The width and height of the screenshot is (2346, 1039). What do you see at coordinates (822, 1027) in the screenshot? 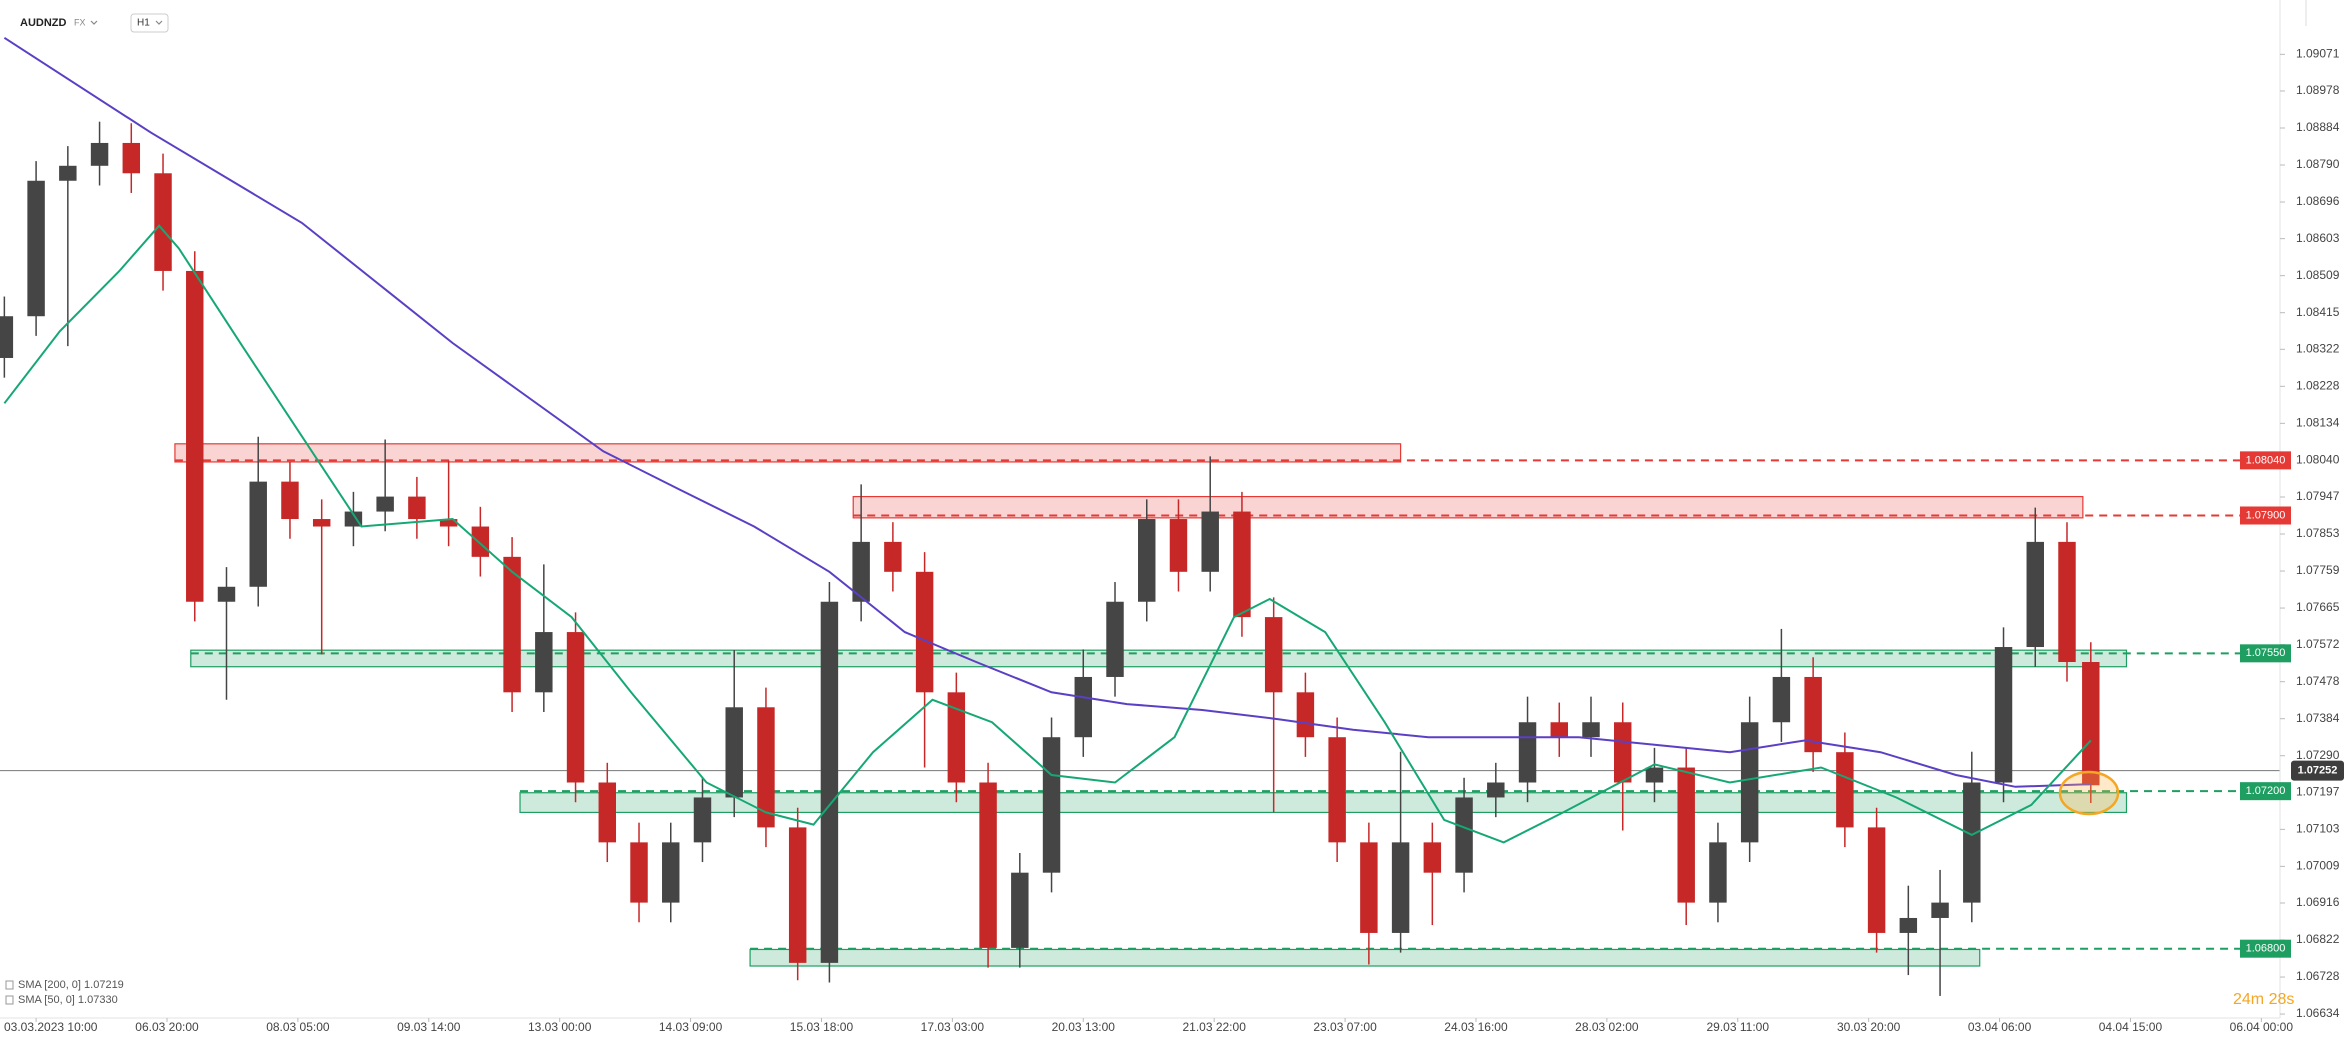
I see `x-tick-label: 15.03 18:00` at bounding box center [822, 1027].